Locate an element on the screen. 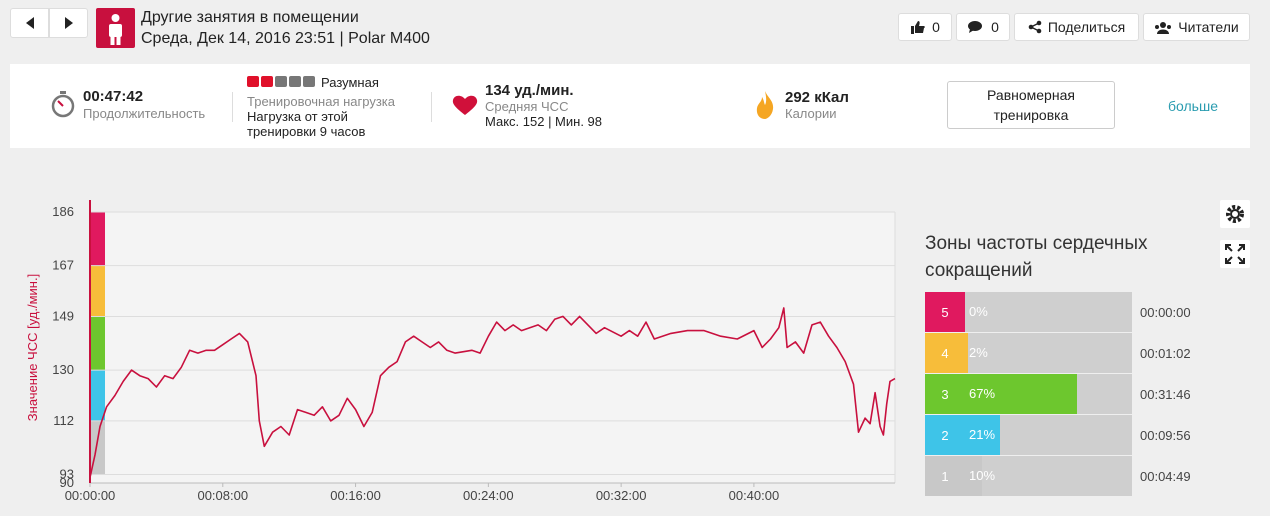 This screenshot has height=516, width=1270. zone-percent: 21% is located at coordinates (982, 434).